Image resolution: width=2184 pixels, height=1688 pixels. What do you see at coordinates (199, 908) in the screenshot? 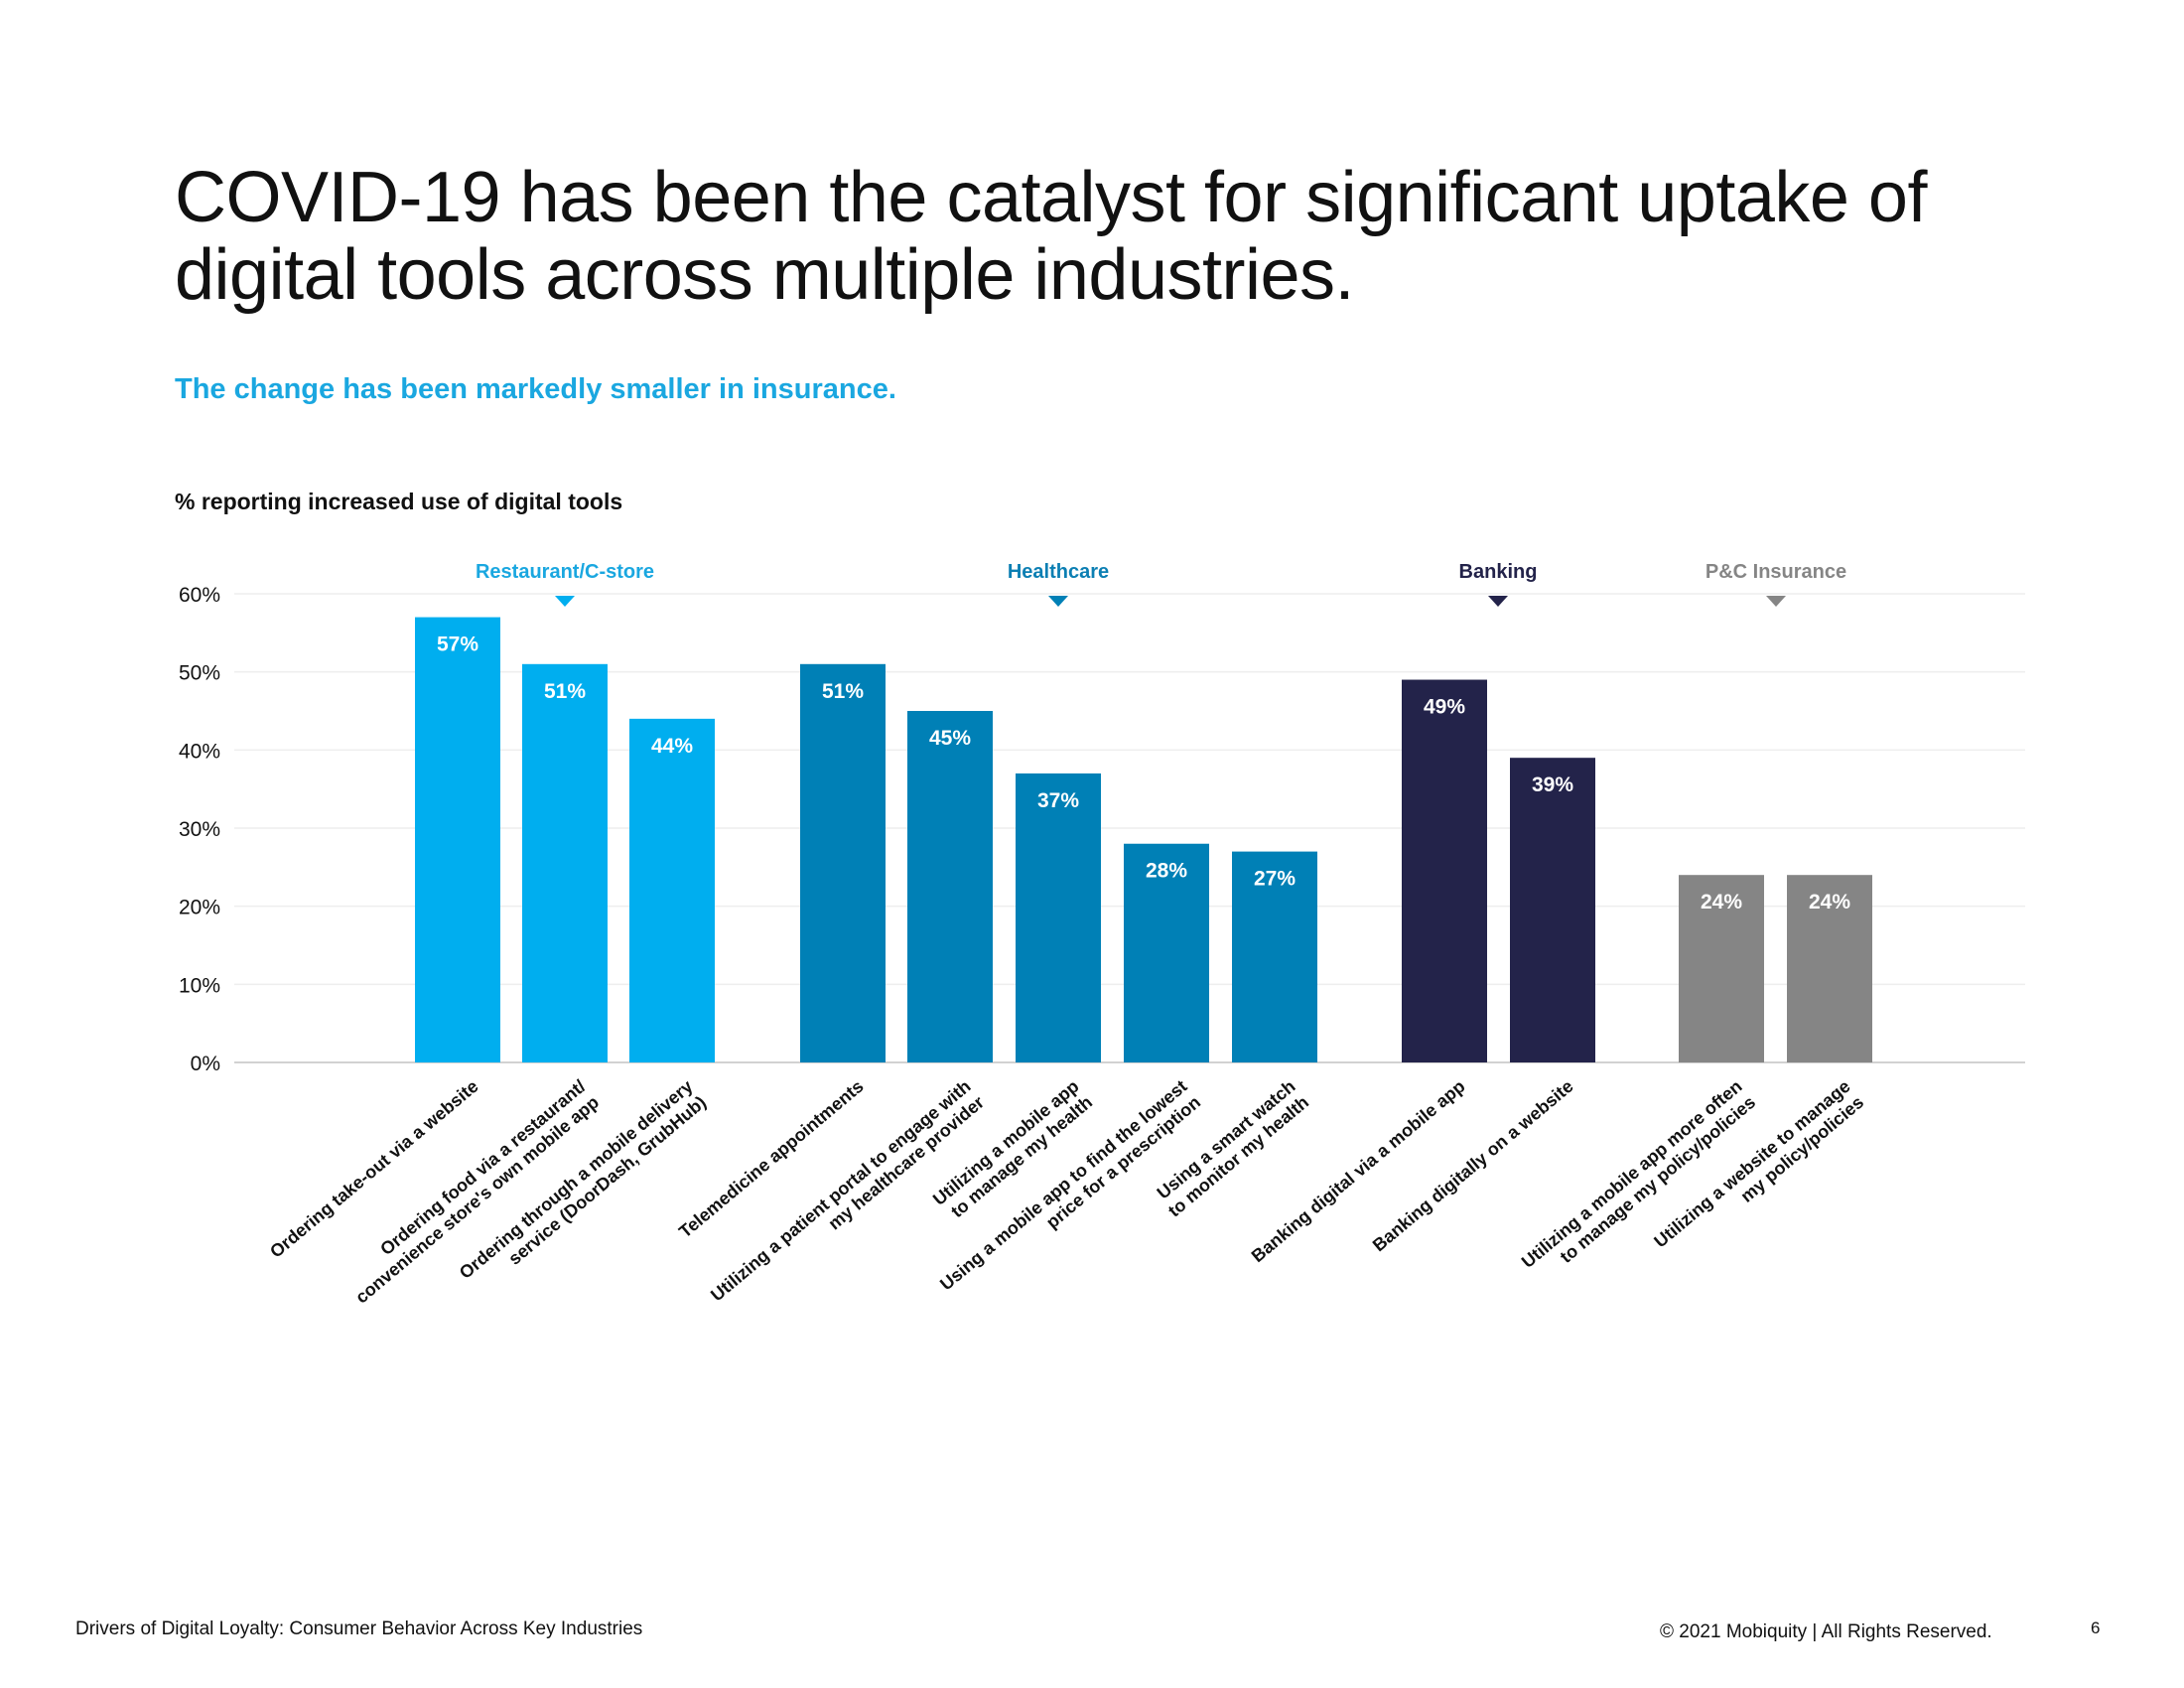
I see `y-tick-label: 20%` at bounding box center [199, 908].